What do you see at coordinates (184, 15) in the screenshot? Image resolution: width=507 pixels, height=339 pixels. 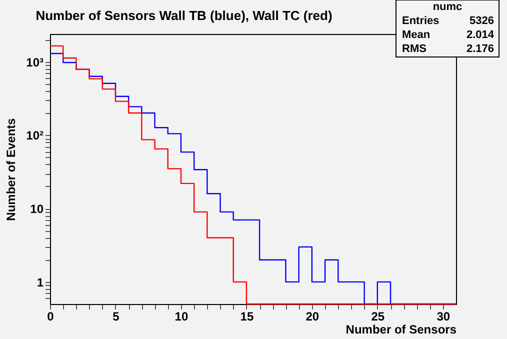 I see `chart-title: Number of Sensors Wall TB (blue), Wall TC (red)` at bounding box center [184, 15].